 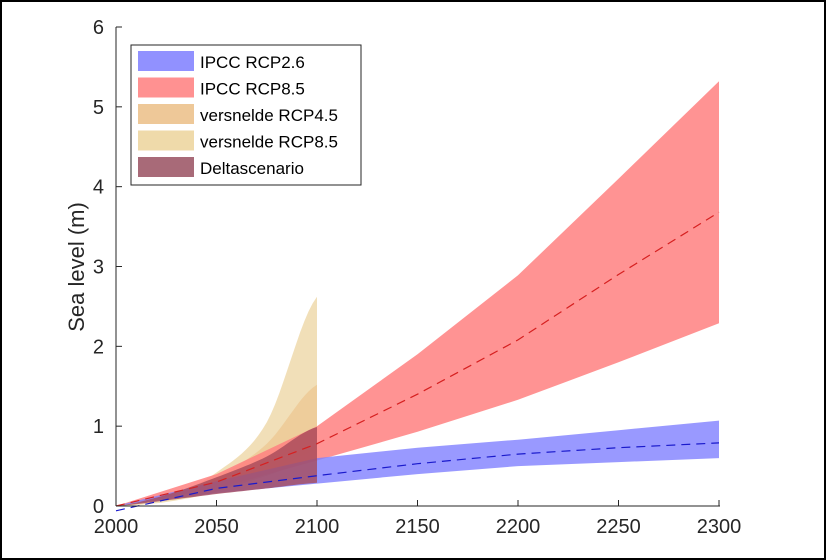 What do you see at coordinates (98, 188) in the screenshot?
I see `y-tick-label: 4` at bounding box center [98, 188].